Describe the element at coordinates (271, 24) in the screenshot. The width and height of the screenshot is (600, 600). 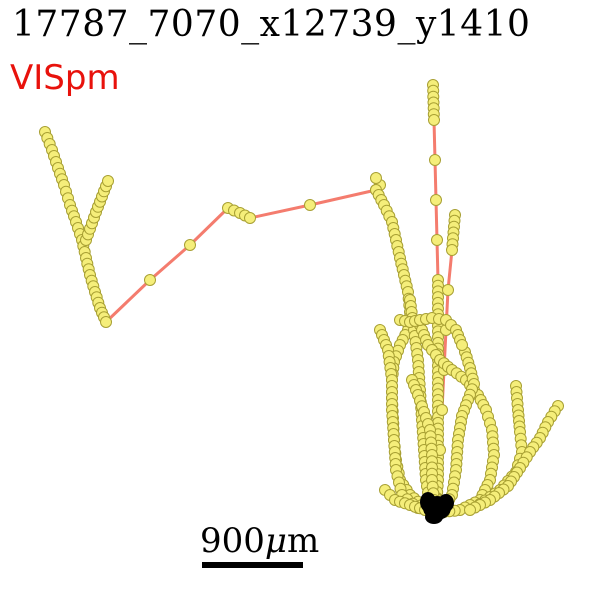
I see `neuron-id-title: 17787_7070_x12739_y1410` at that location.